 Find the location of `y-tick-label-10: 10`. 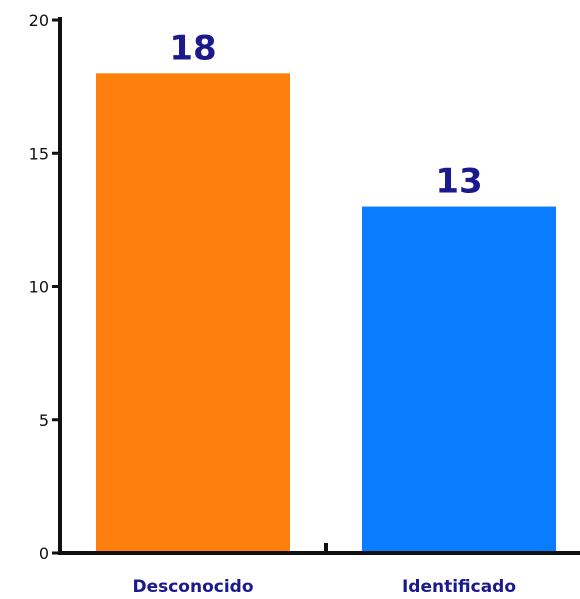

y-tick-label-10: 10 is located at coordinates (39, 287).